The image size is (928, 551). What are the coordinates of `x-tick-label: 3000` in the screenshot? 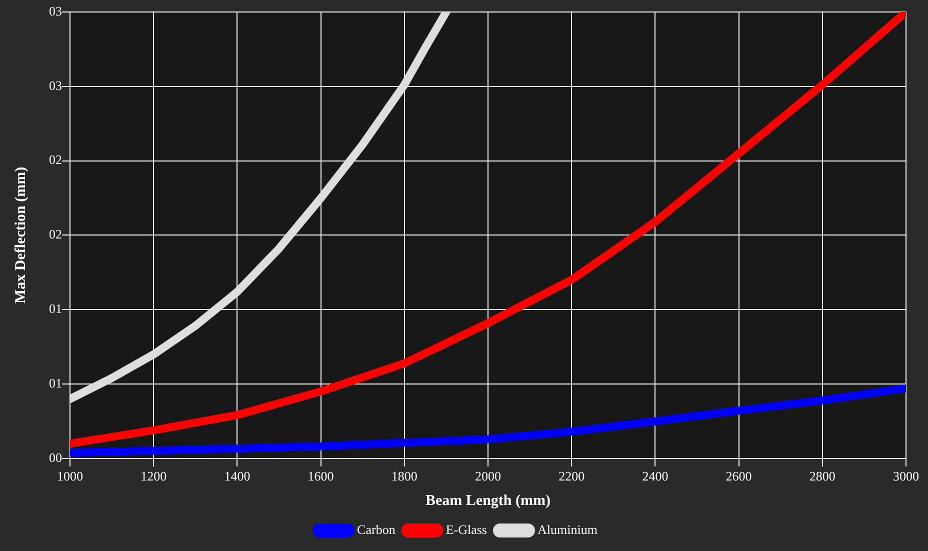 It's located at (906, 476).